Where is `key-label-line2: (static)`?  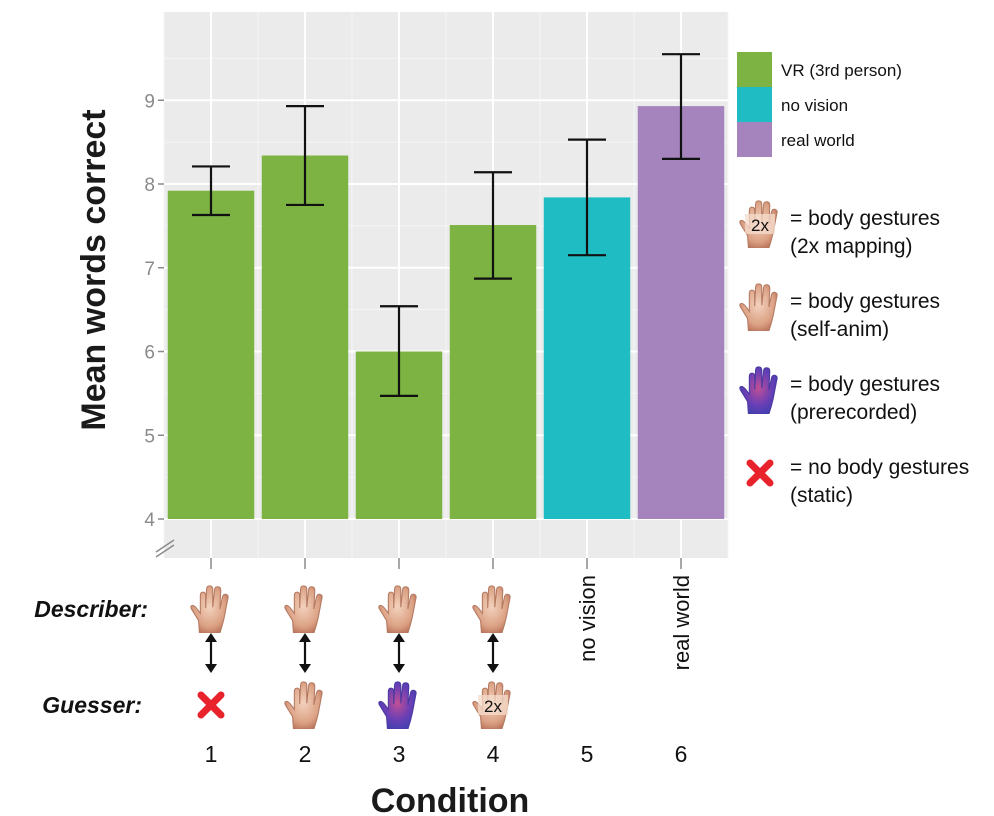
key-label-line2: (static) is located at coordinates (821, 495).